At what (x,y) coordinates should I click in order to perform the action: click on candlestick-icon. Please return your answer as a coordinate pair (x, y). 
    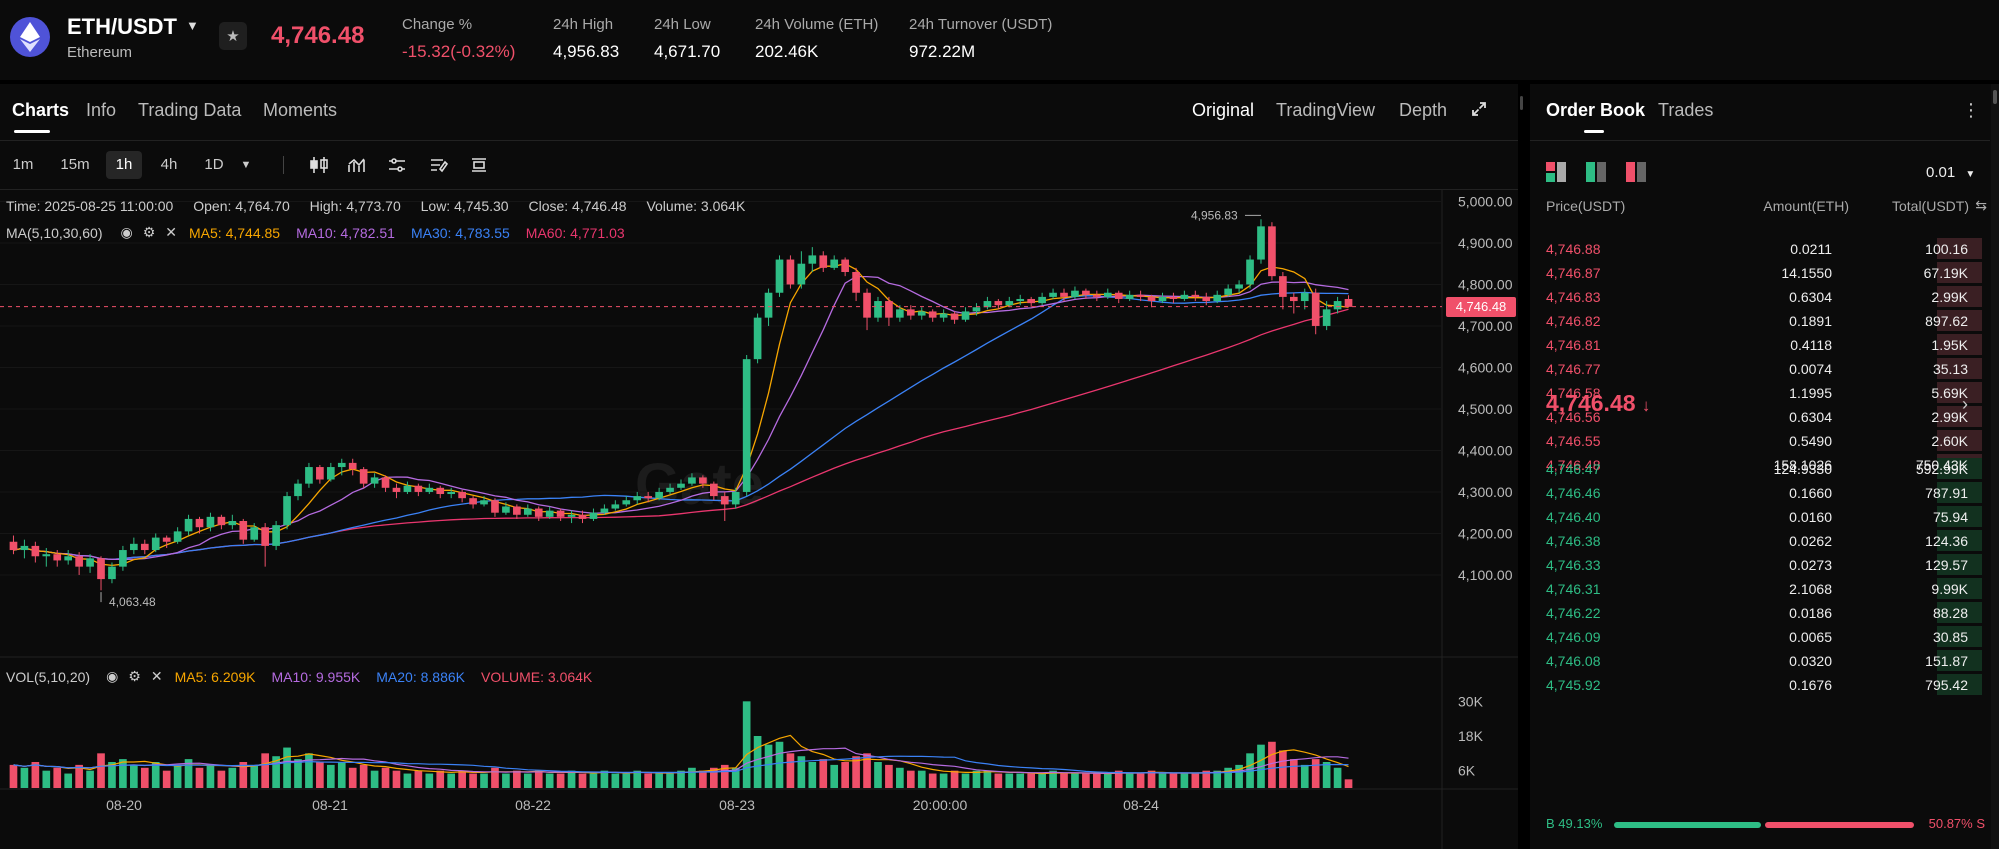
    Looking at the image, I should click on (319, 165).